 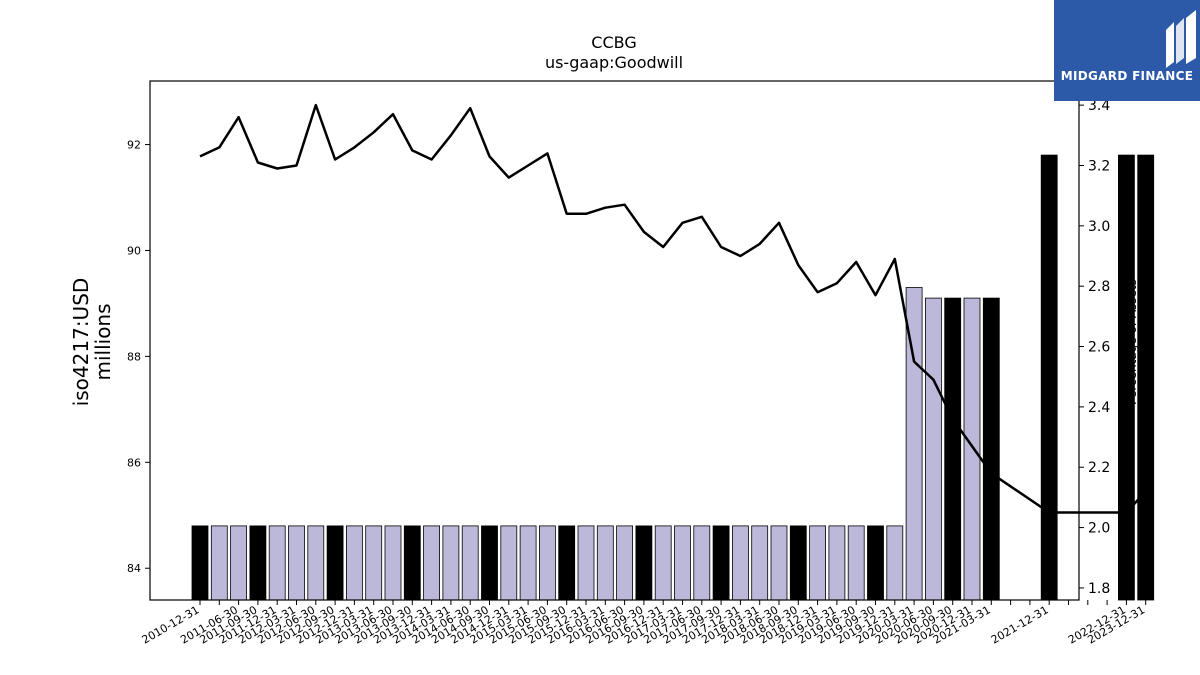 I want to click on brand-mark-icon, so click(x=1181, y=39).